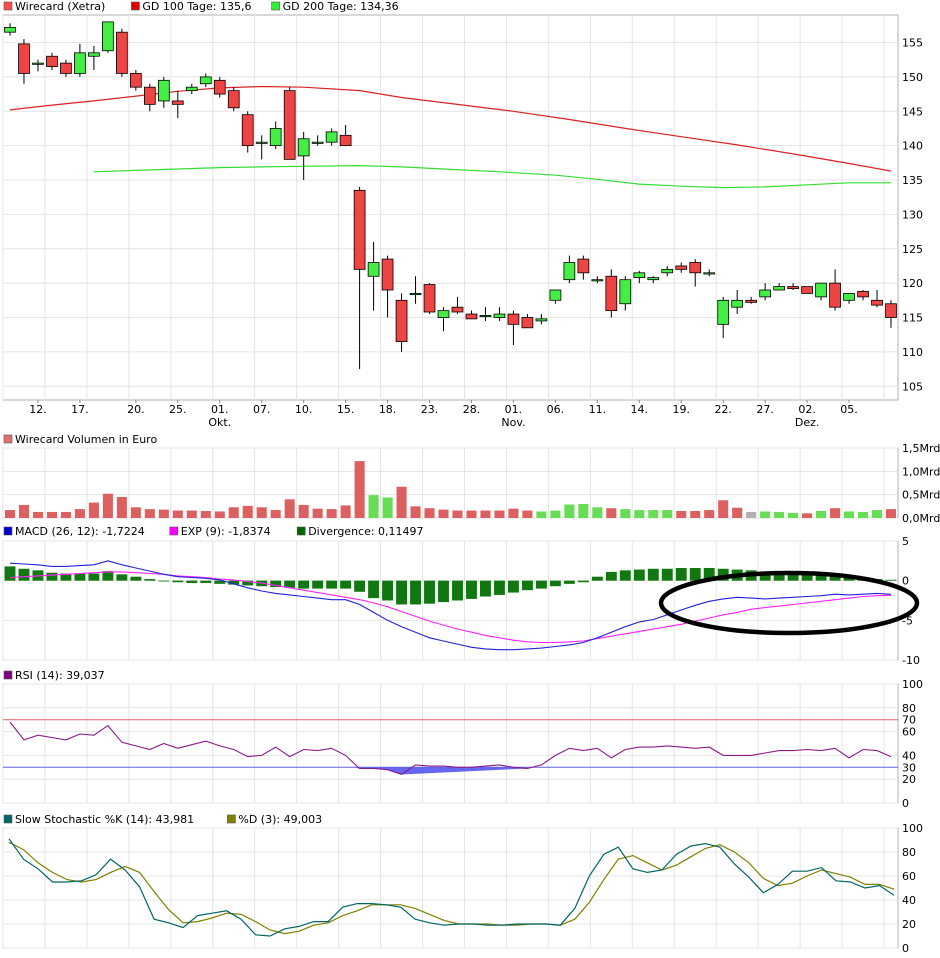 Image resolution: width=940 pixels, height=958 pixels. Describe the element at coordinates (849, 409) in the screenshot. I see `x-tick-label: 05.` at that location.